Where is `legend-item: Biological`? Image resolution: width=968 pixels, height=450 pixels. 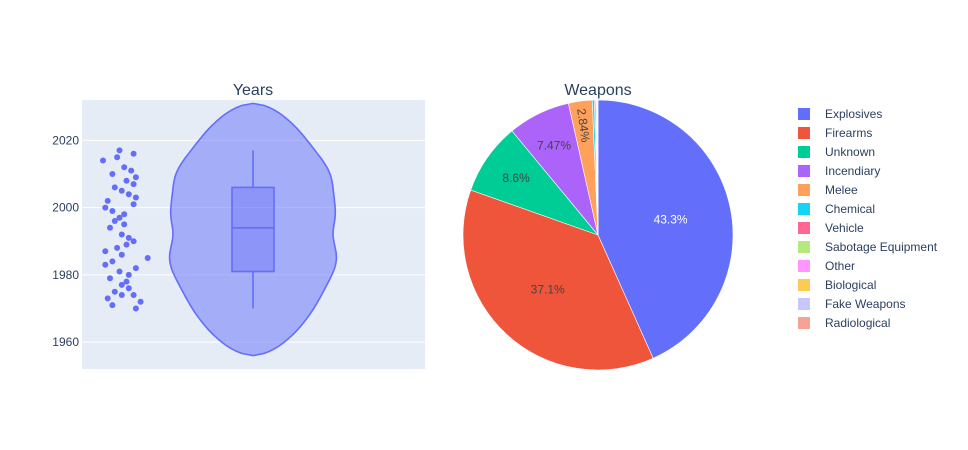
legend-item: Biological is located at coordinates (837, 285).